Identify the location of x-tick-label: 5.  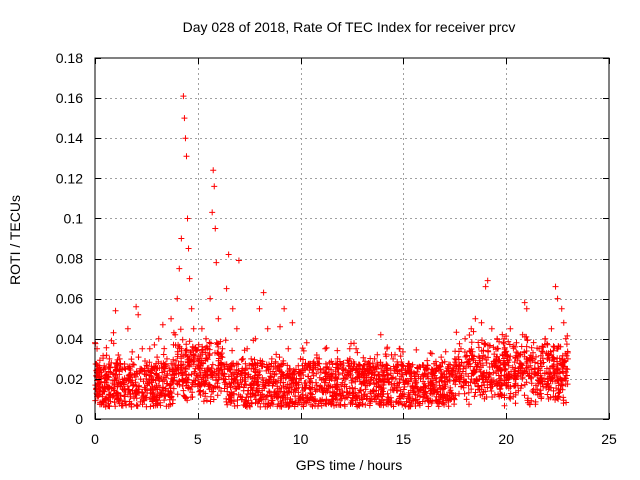
(198, 439).